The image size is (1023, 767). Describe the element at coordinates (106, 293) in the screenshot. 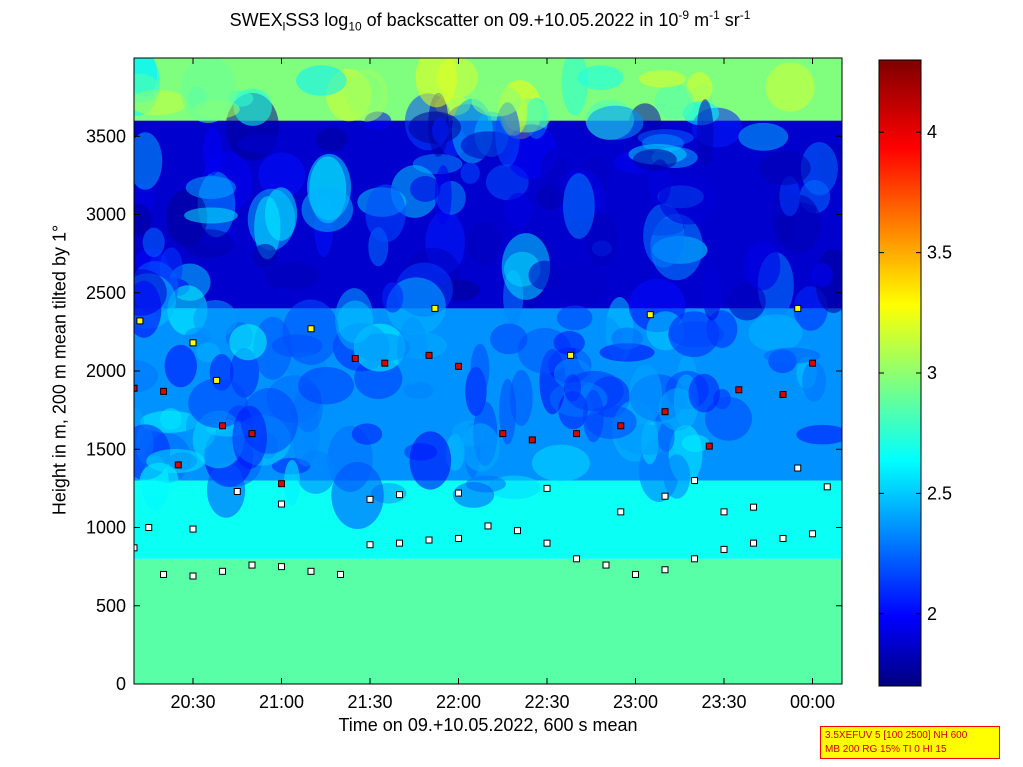

I see `y-tick-label: 2500` at that location.